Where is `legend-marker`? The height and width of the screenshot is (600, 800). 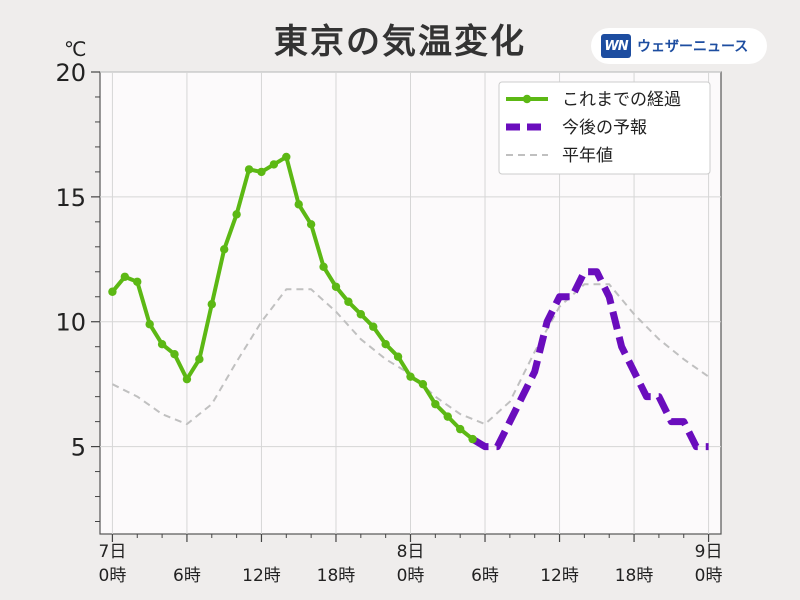
legend-marker is located at coordinates (527, 99).